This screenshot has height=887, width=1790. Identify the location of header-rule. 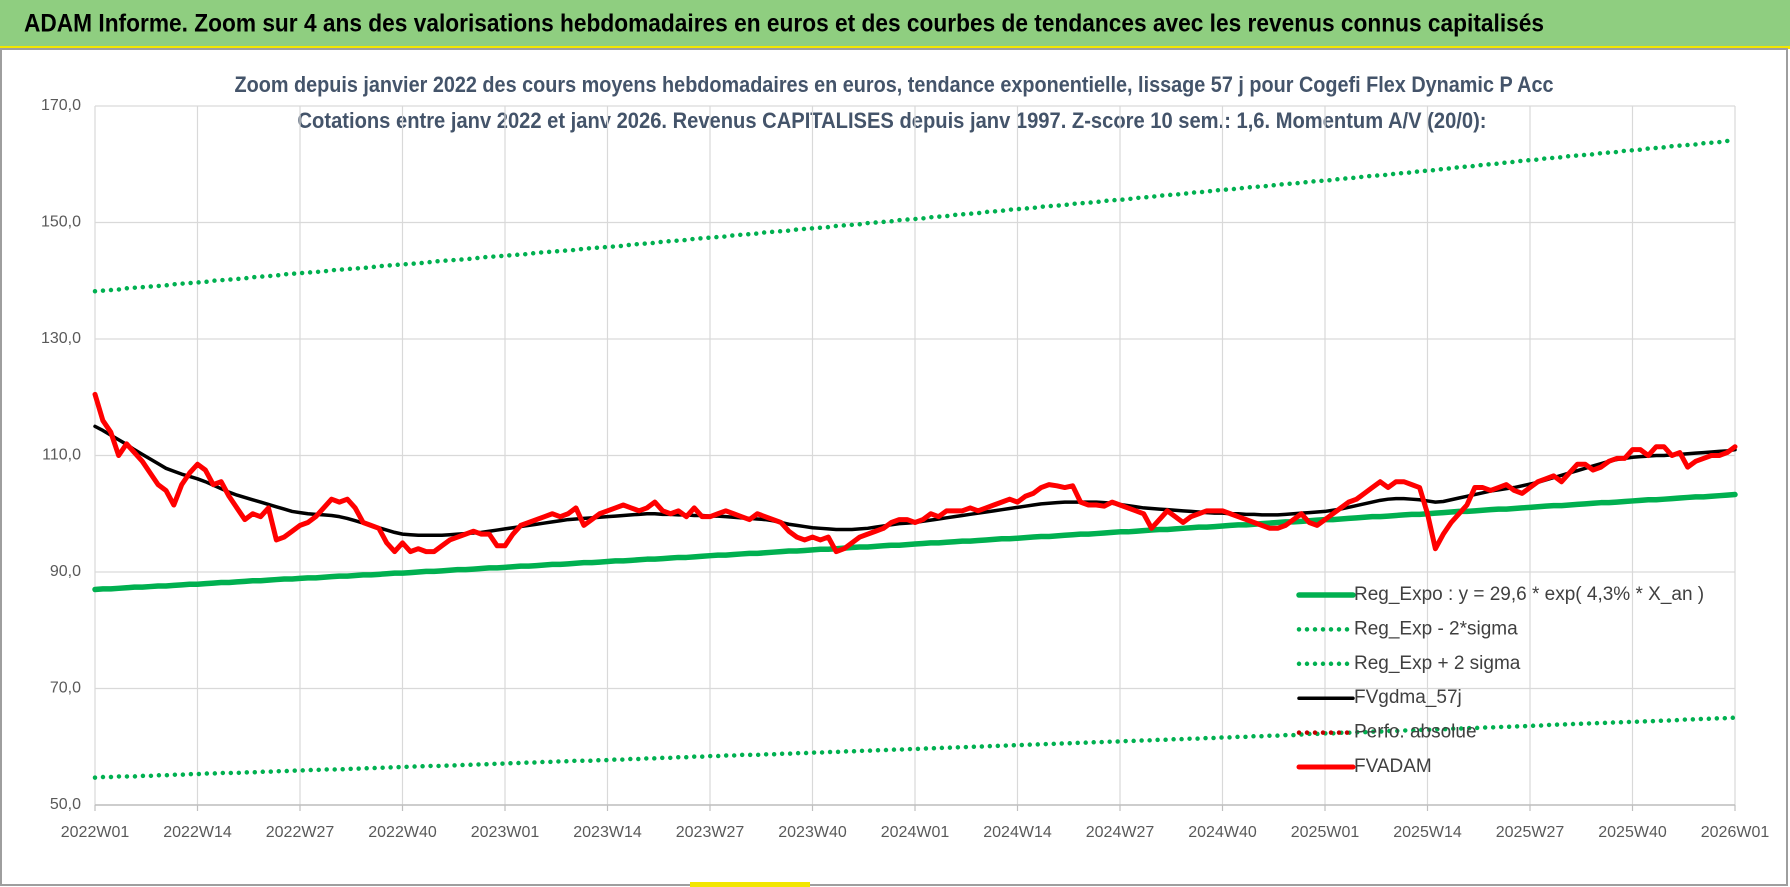
(895, 47).